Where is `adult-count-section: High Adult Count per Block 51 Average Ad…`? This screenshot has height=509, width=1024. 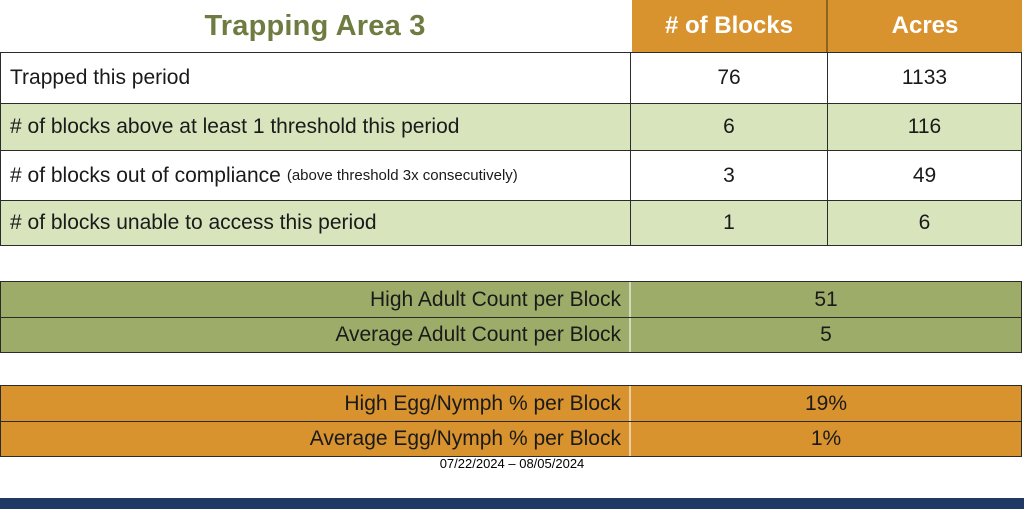
adult-count-section: High Adult Count per Block 51 Average Ad… is located at coordinates (511, 317).